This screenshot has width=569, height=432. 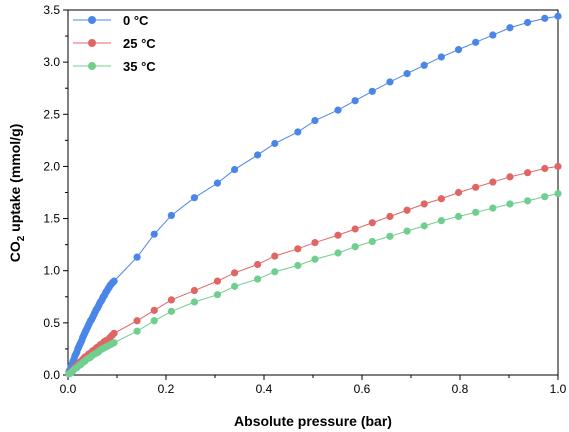 What do you see at coordinates (51, 10) in the screenshot?
I see `y-tick-label: 3.5` at bounding box center [51, 10].